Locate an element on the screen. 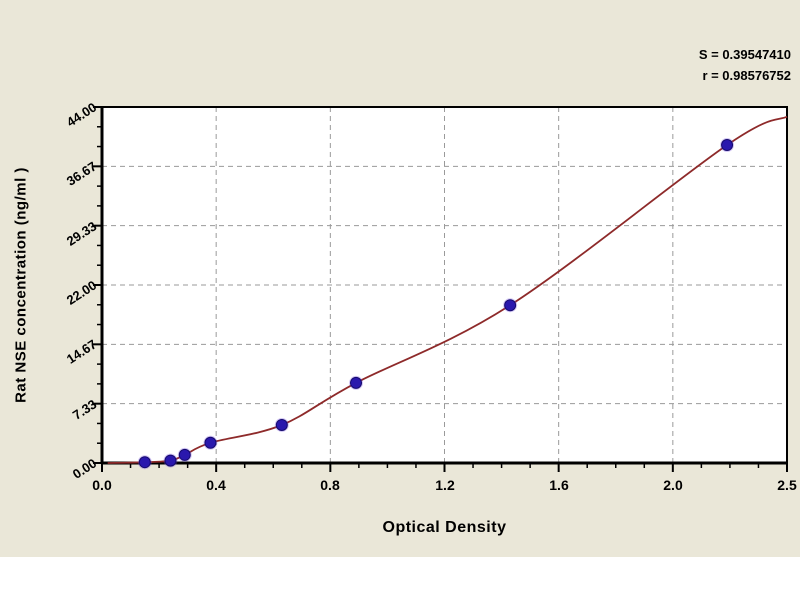 Image resolution: width=800 pixels, height=600 pixels. x-axis-title: Optical Density is located at coordinates (444, 527).